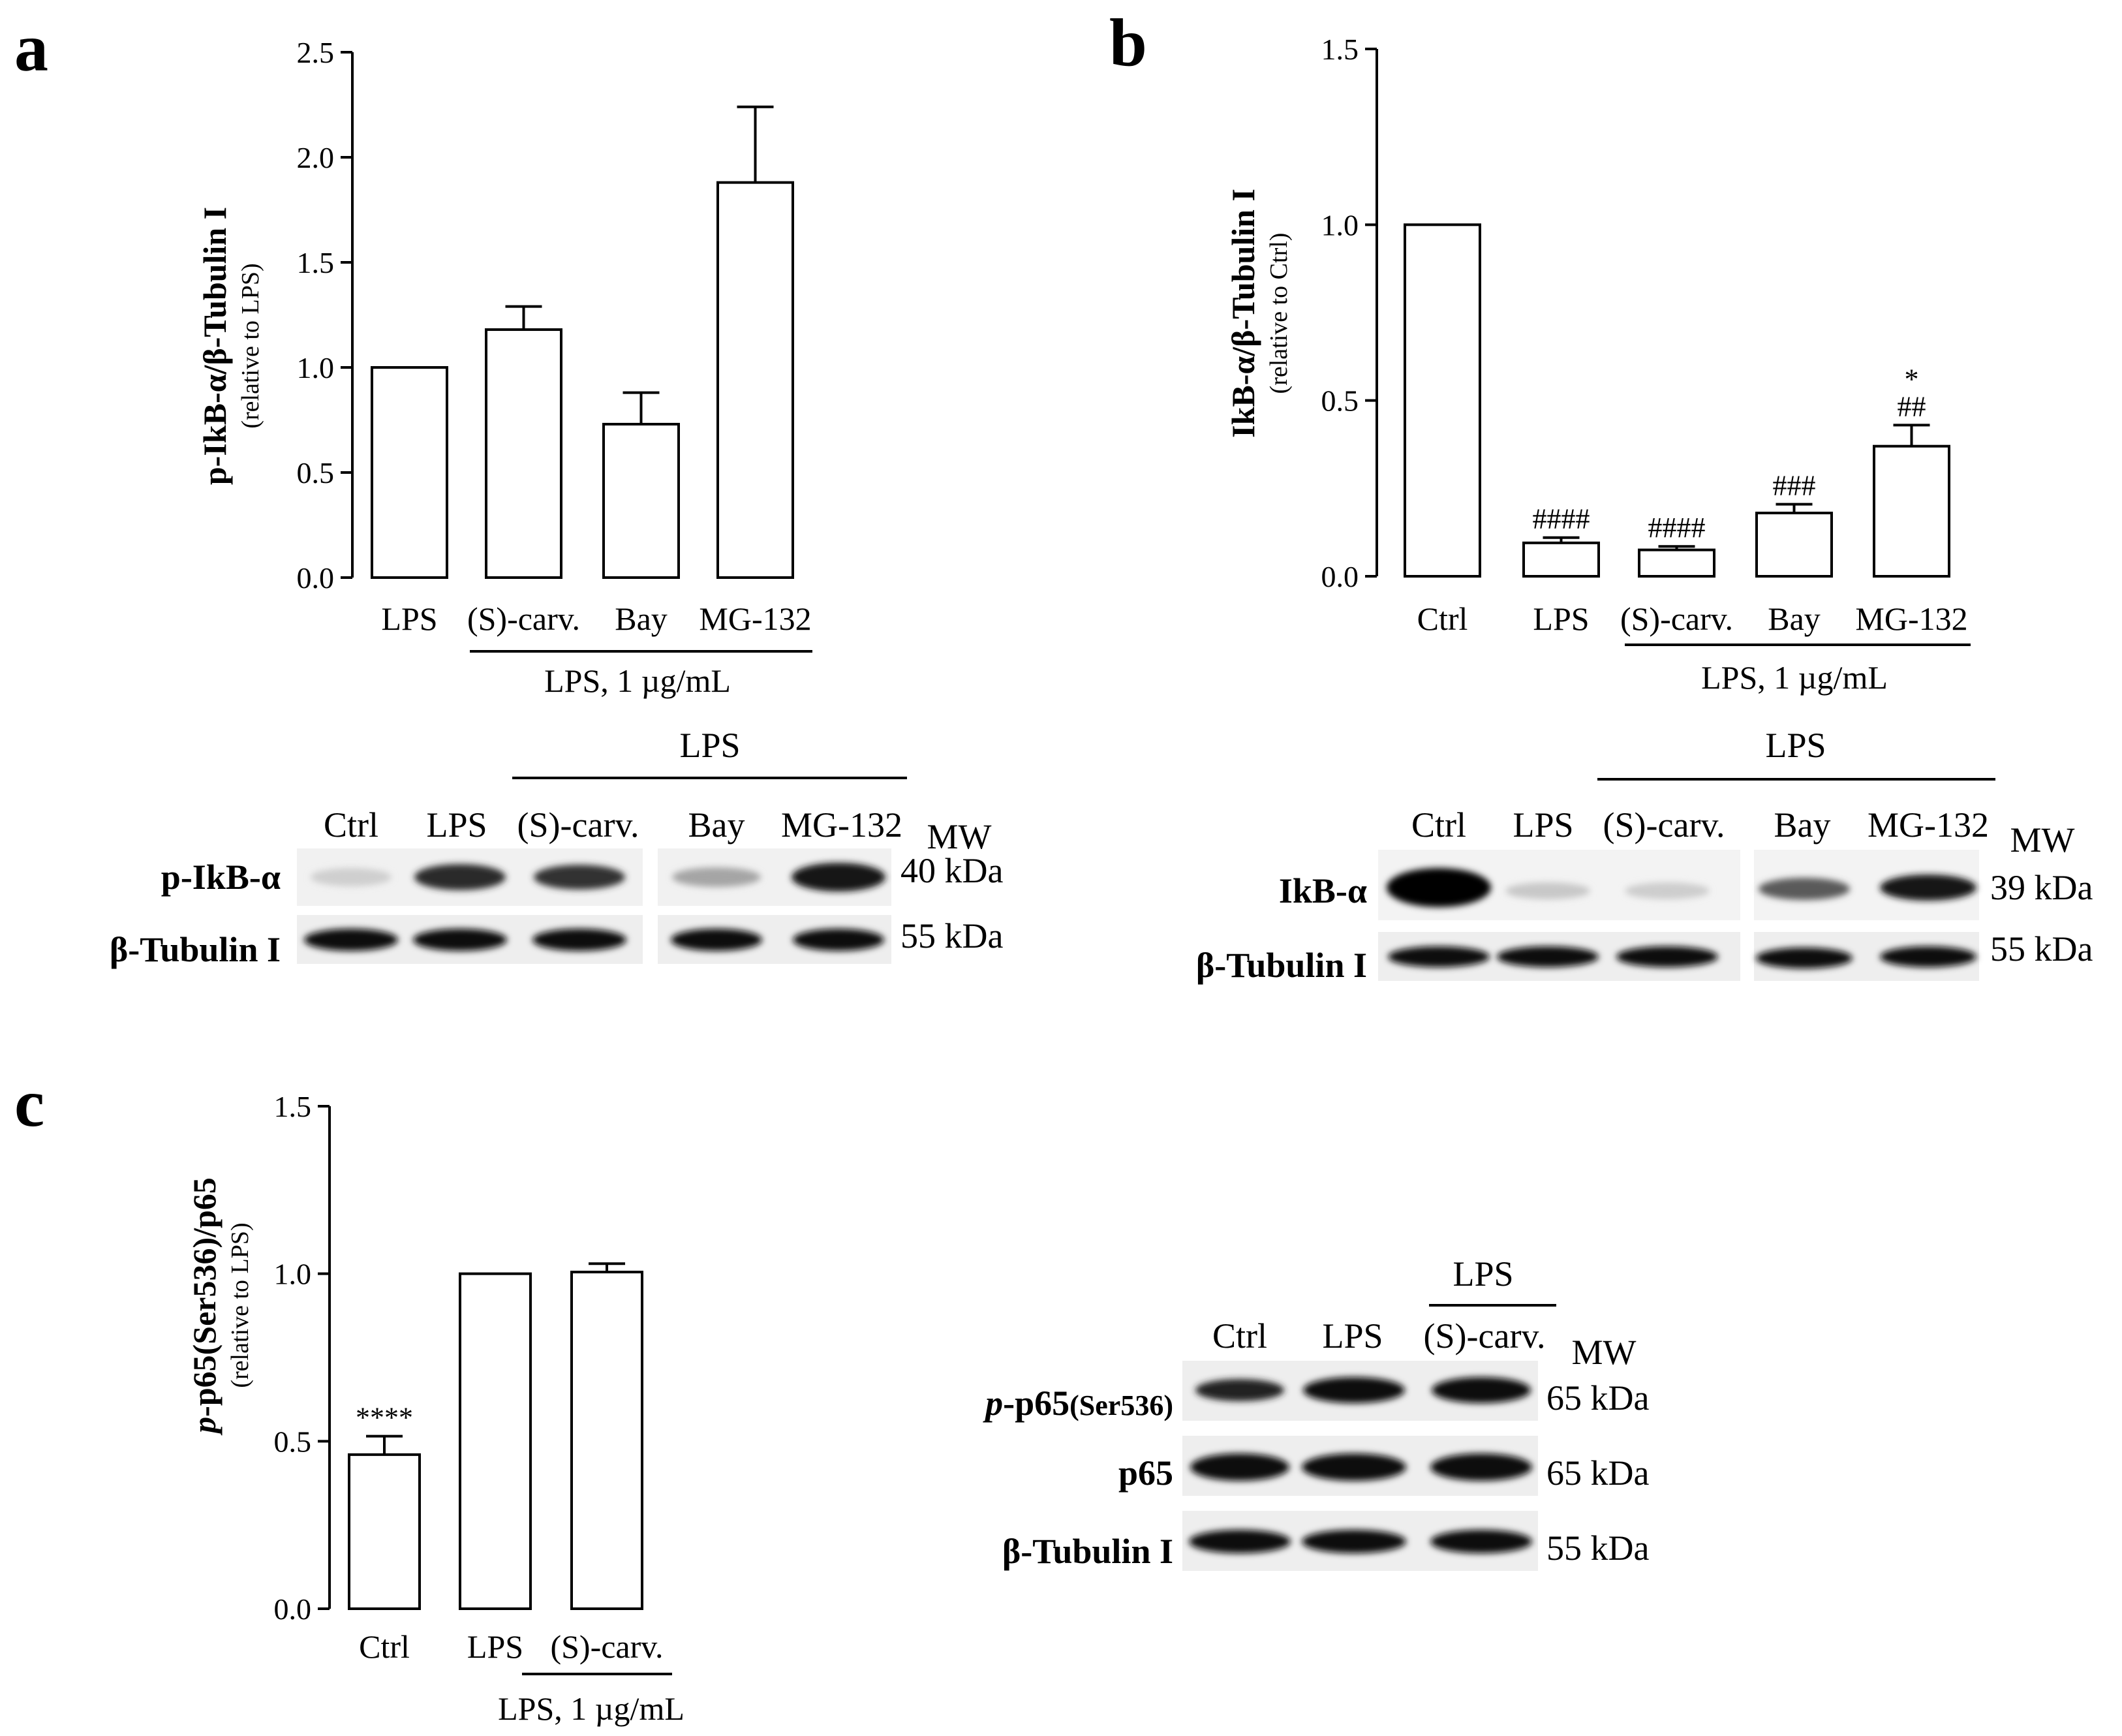 Image resolution: width=2122 pixels, height=1736 pixels. Describe the element at coordinates (1353, 1336) in the screenshot. I see `blot-c-lane-2: LPS` at that location.